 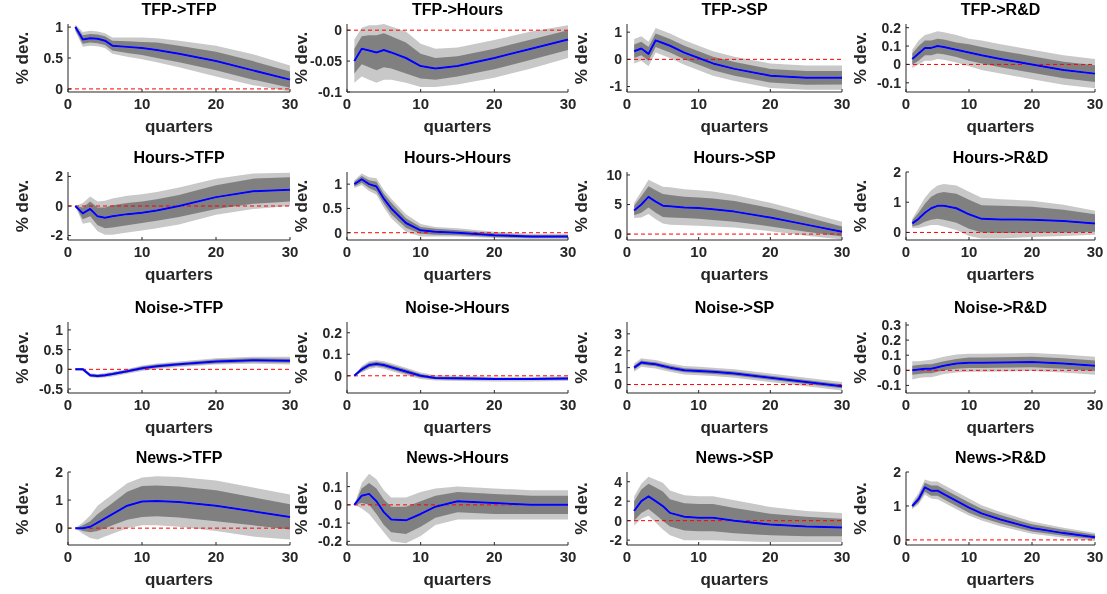 What do you see at coordinates (734, 307) in the screenshot?
I see `chart-title: Noise->SP` at bounding box center [734, 307].